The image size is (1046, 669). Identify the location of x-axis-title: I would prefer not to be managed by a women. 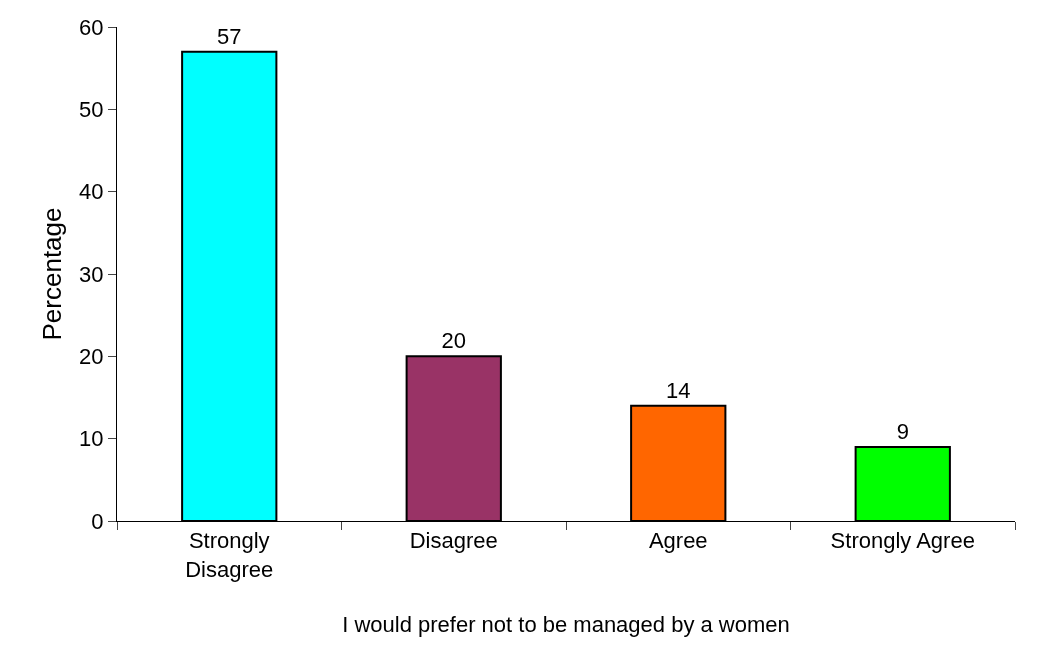
(566, 624).